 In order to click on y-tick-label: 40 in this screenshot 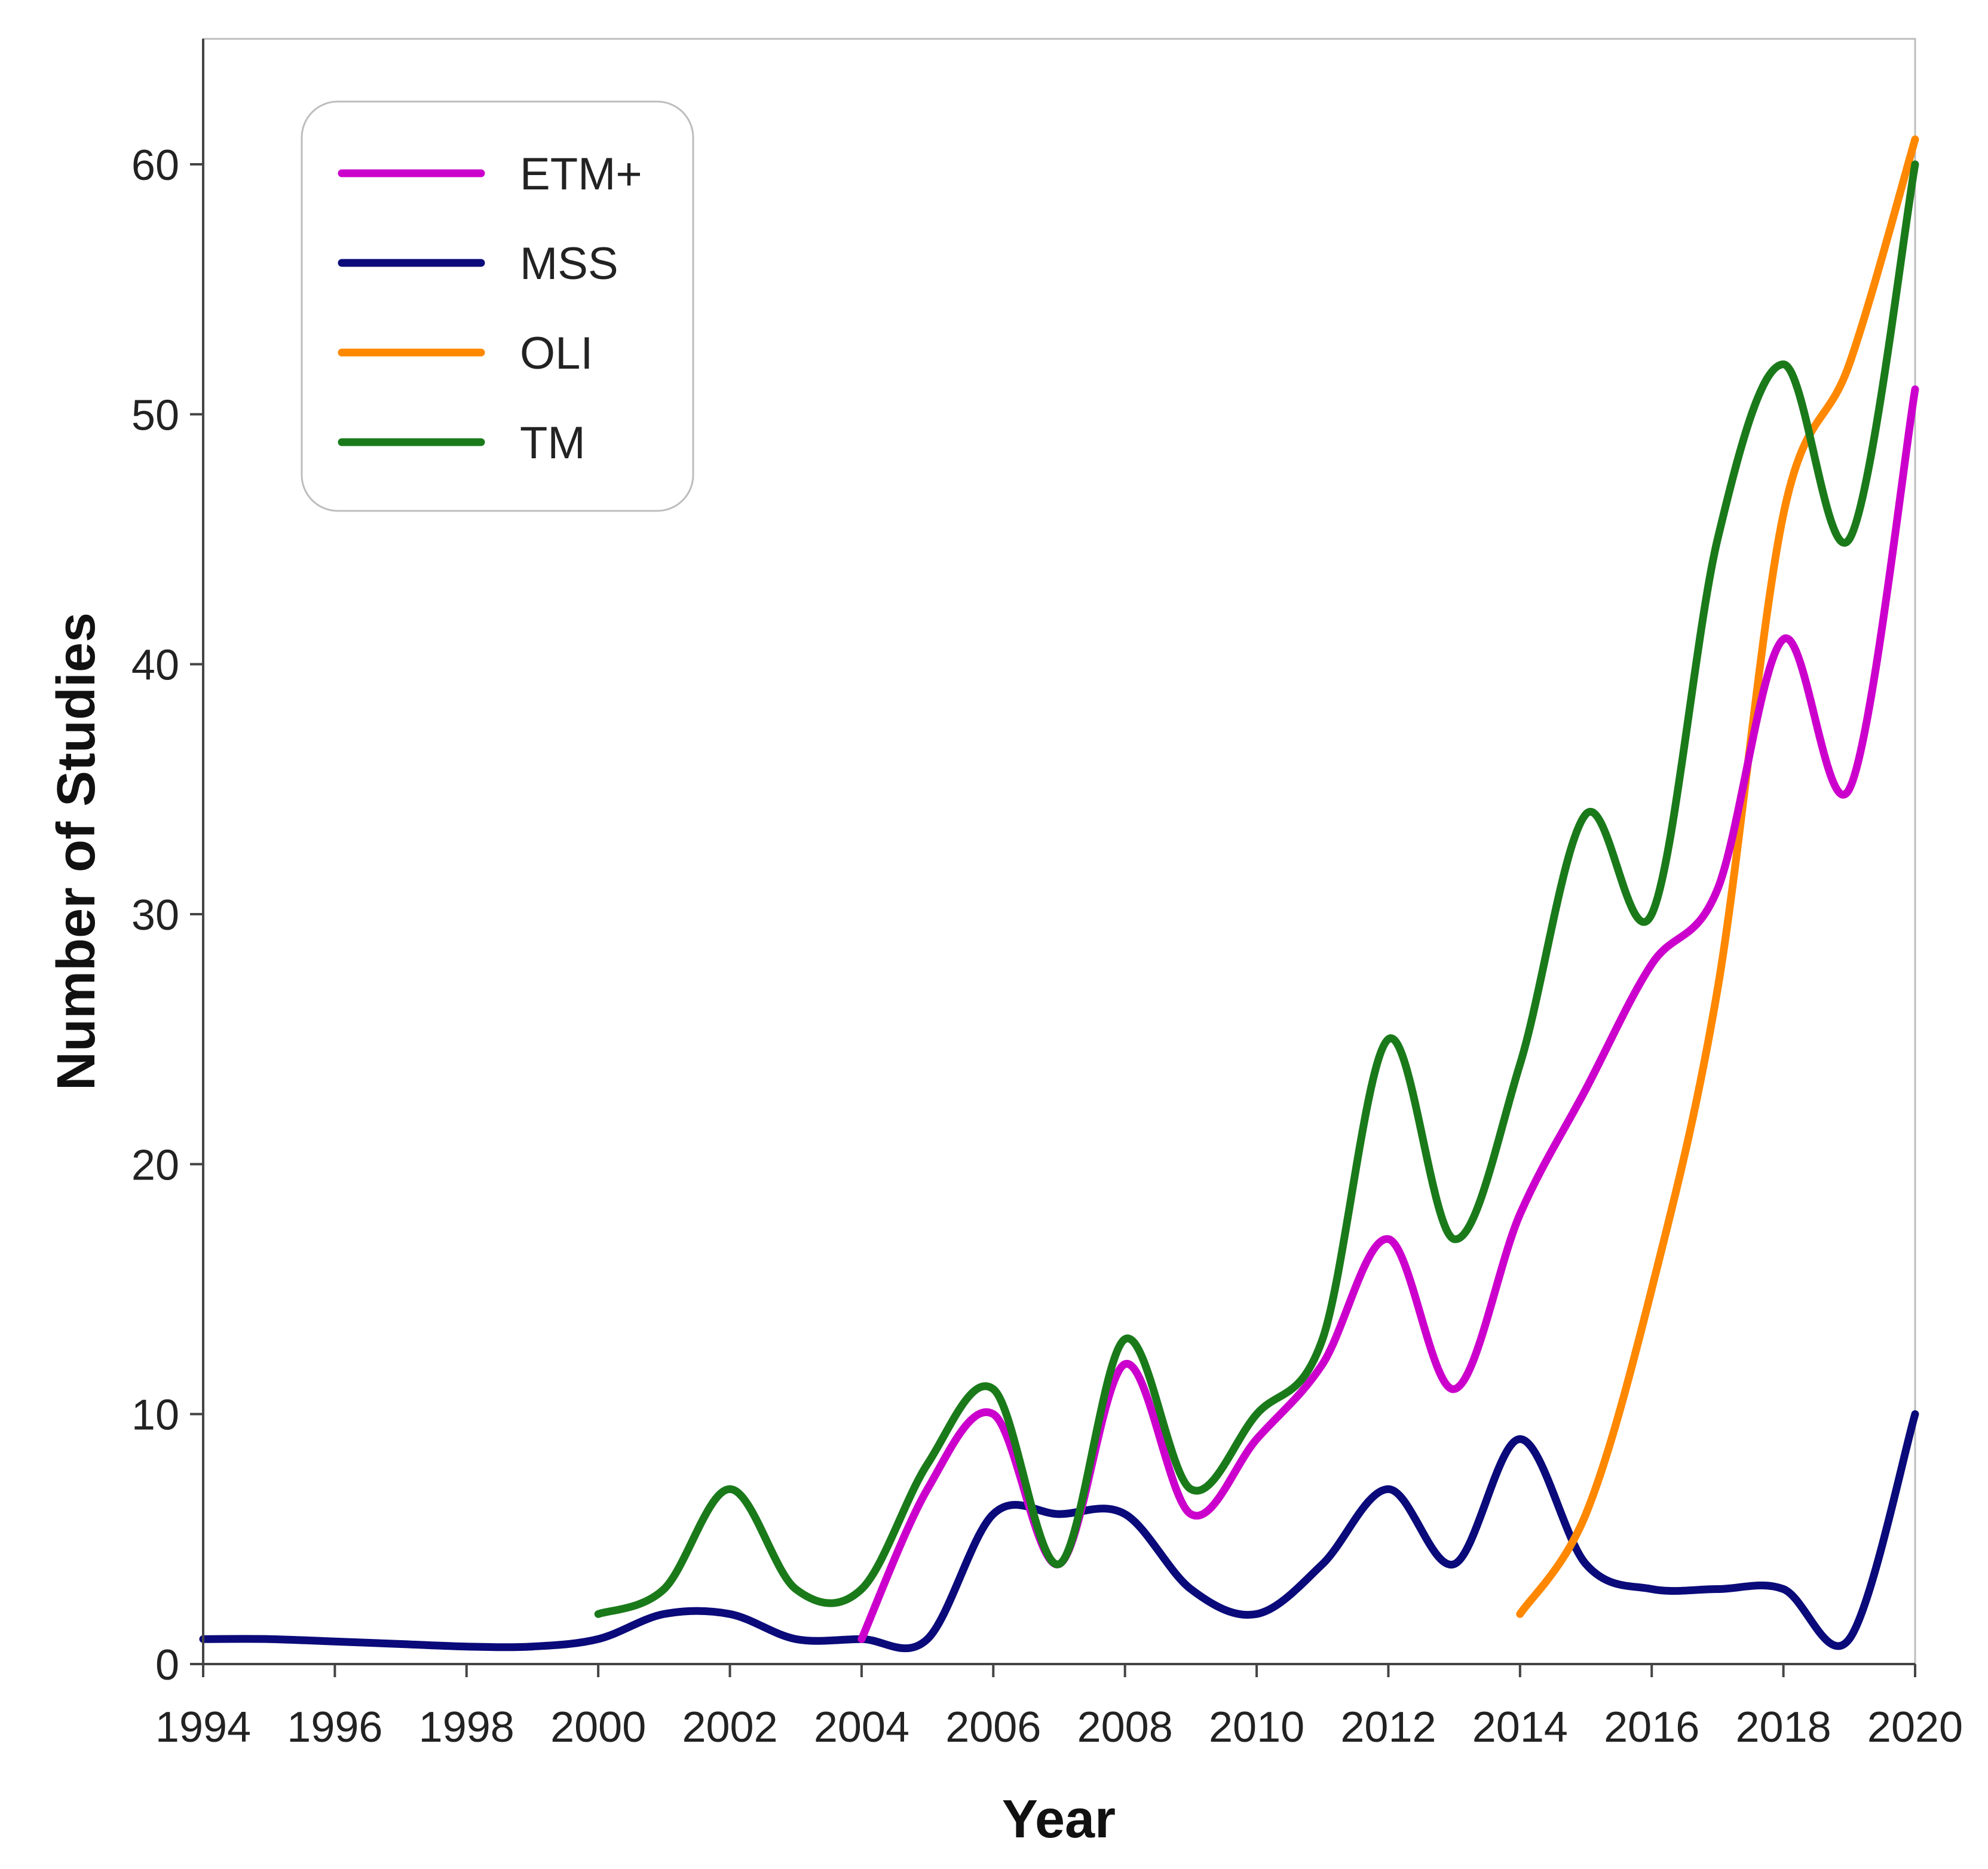, I will do `click(155, 666)`.